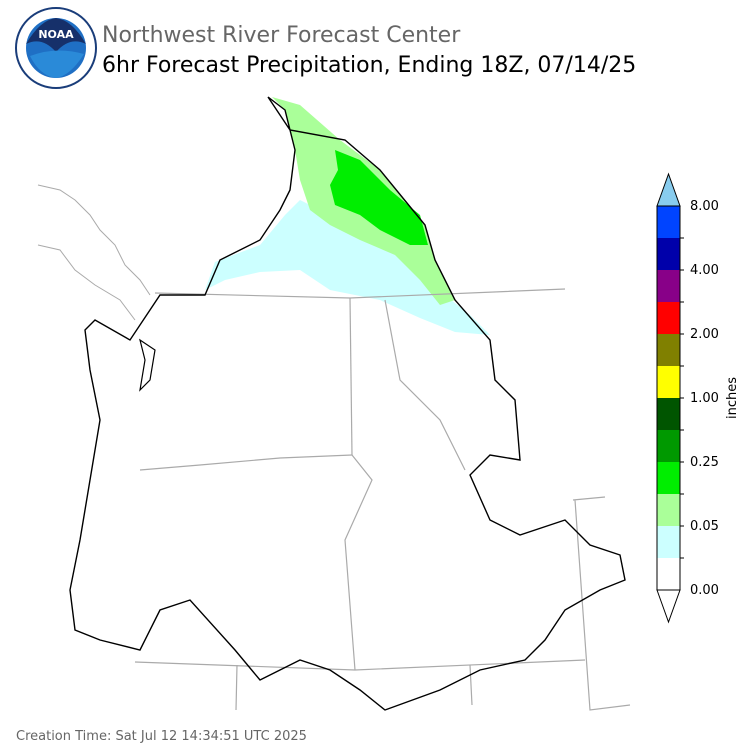 Image resolution: width=756 pixels, height=756 pixels. What do you see at coordinates (668, 189) in the screenshot?
I see `colorbar-over` at bounding box center [668, 189].